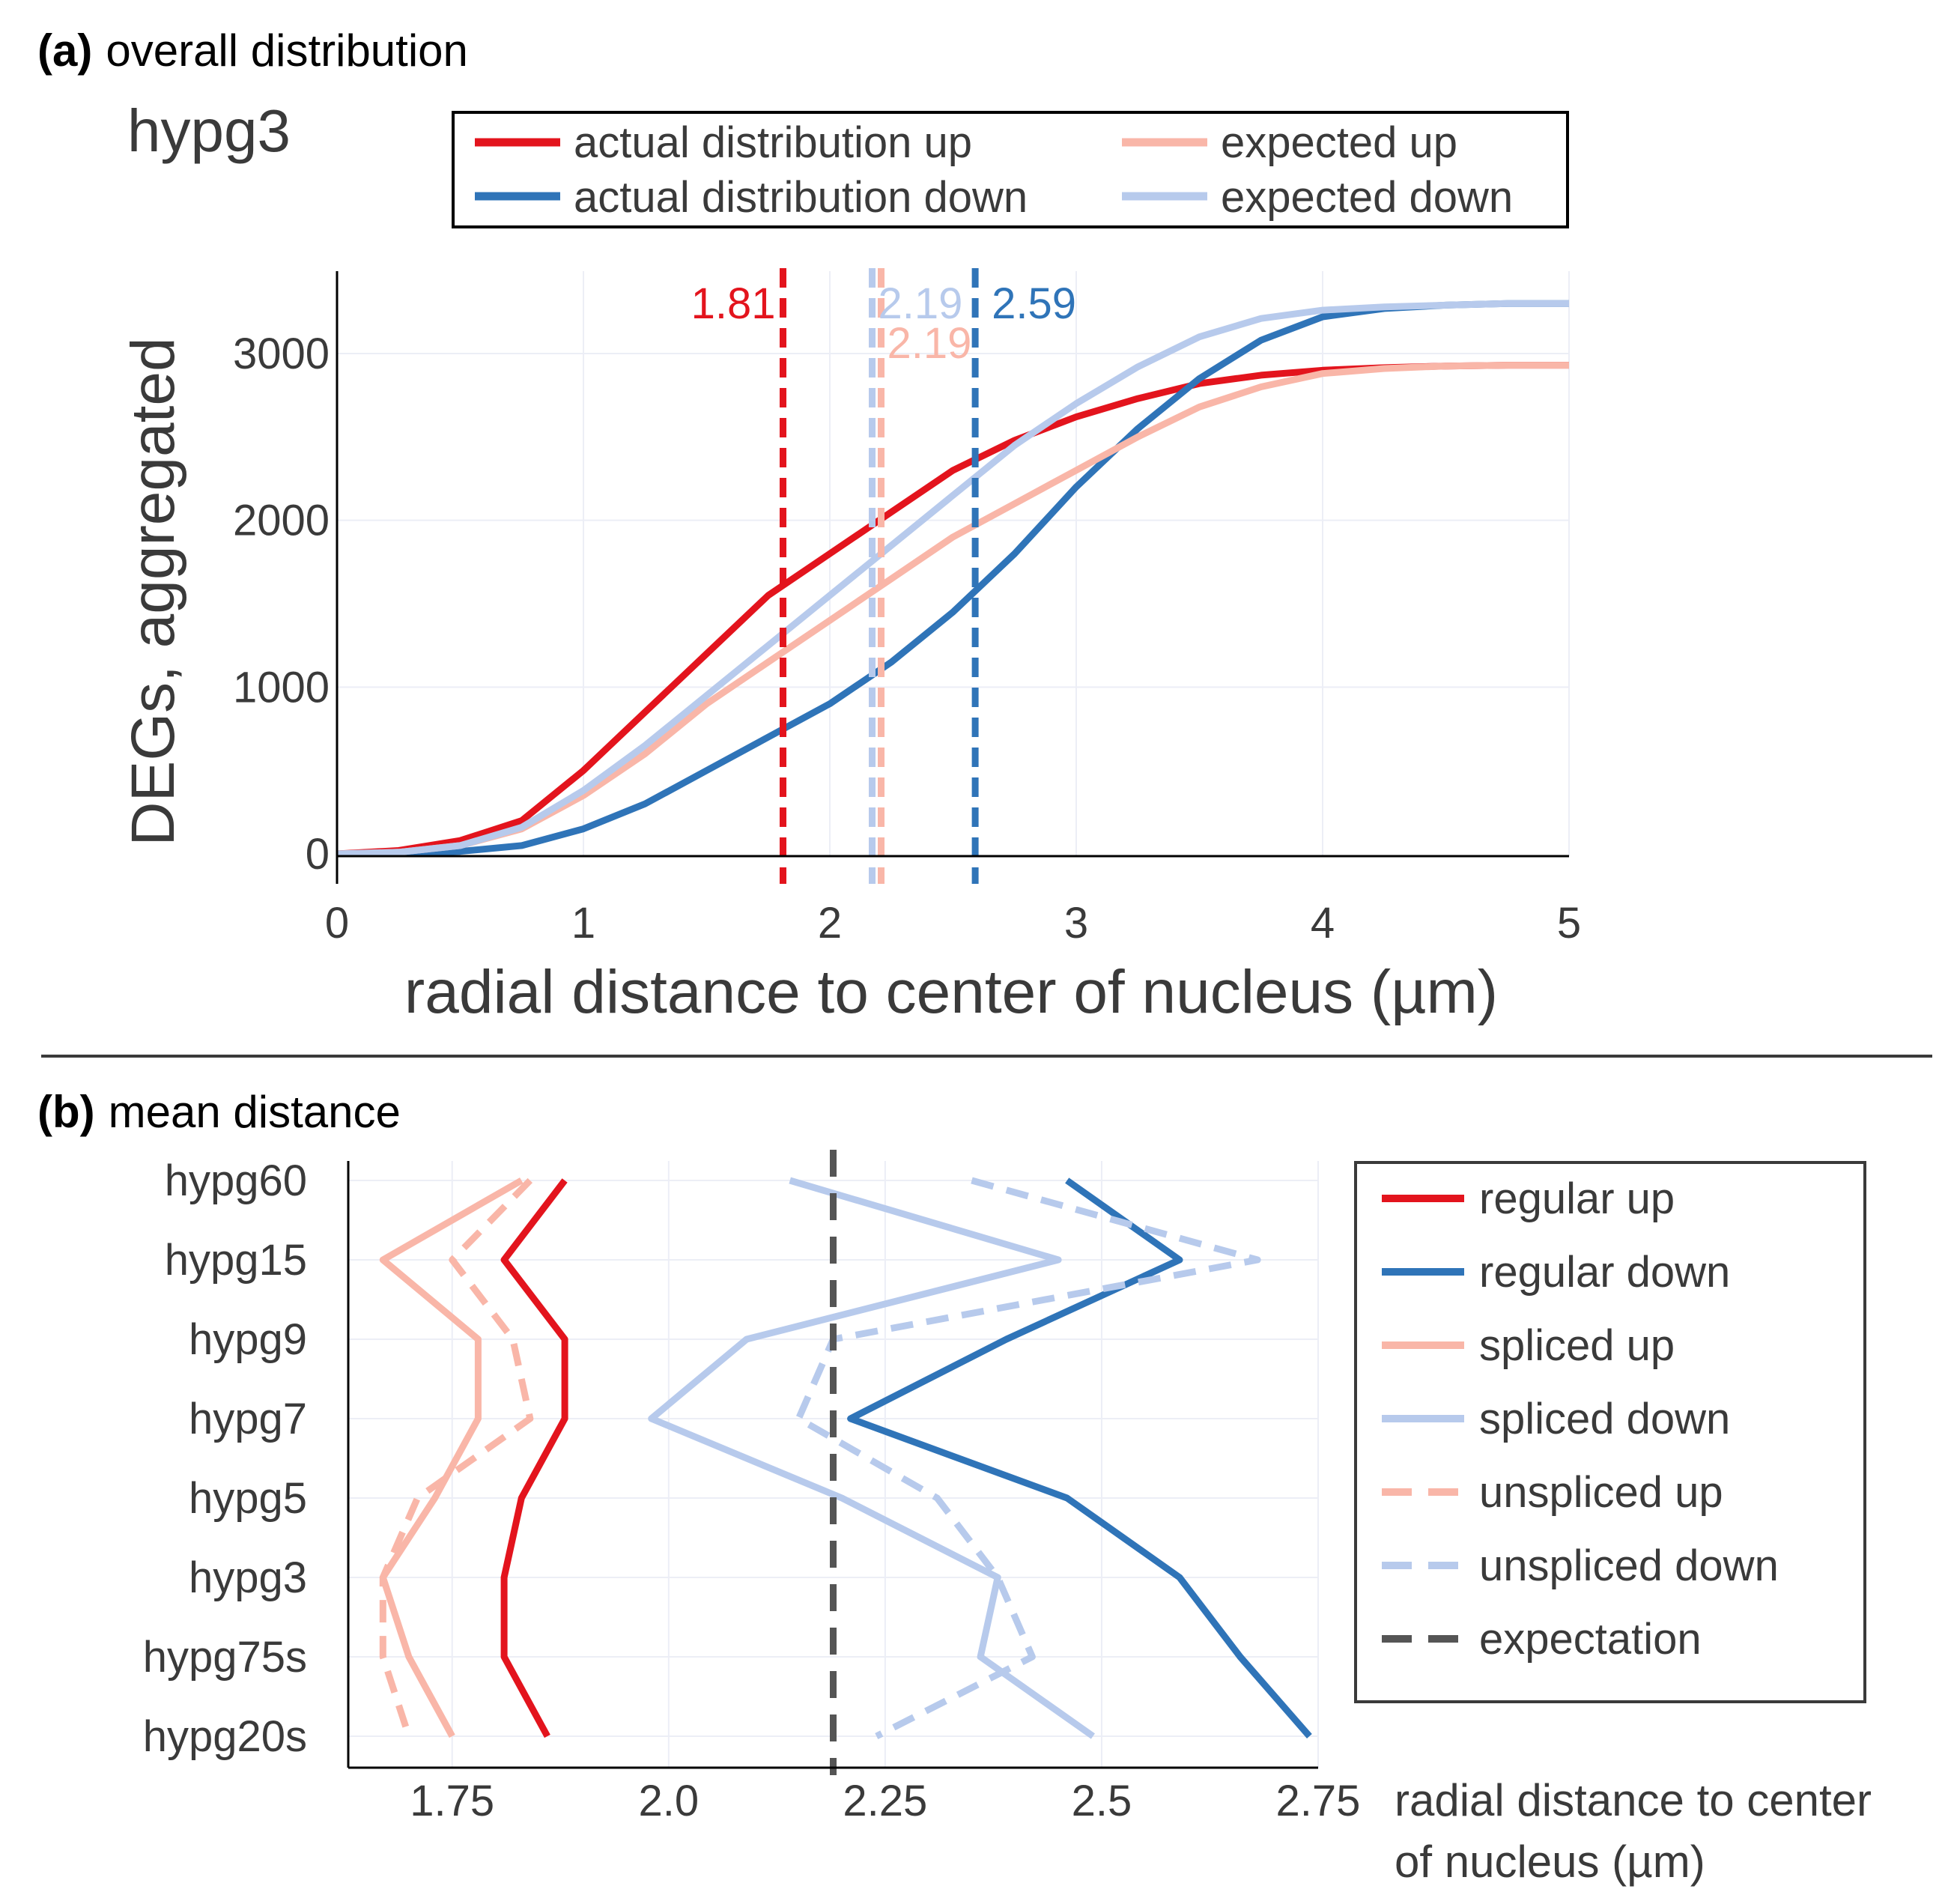 Image resolution: width=1945 pixels, height=1904 pixels. I want to click on series-b-unspliced-up, so click(456, 1457).